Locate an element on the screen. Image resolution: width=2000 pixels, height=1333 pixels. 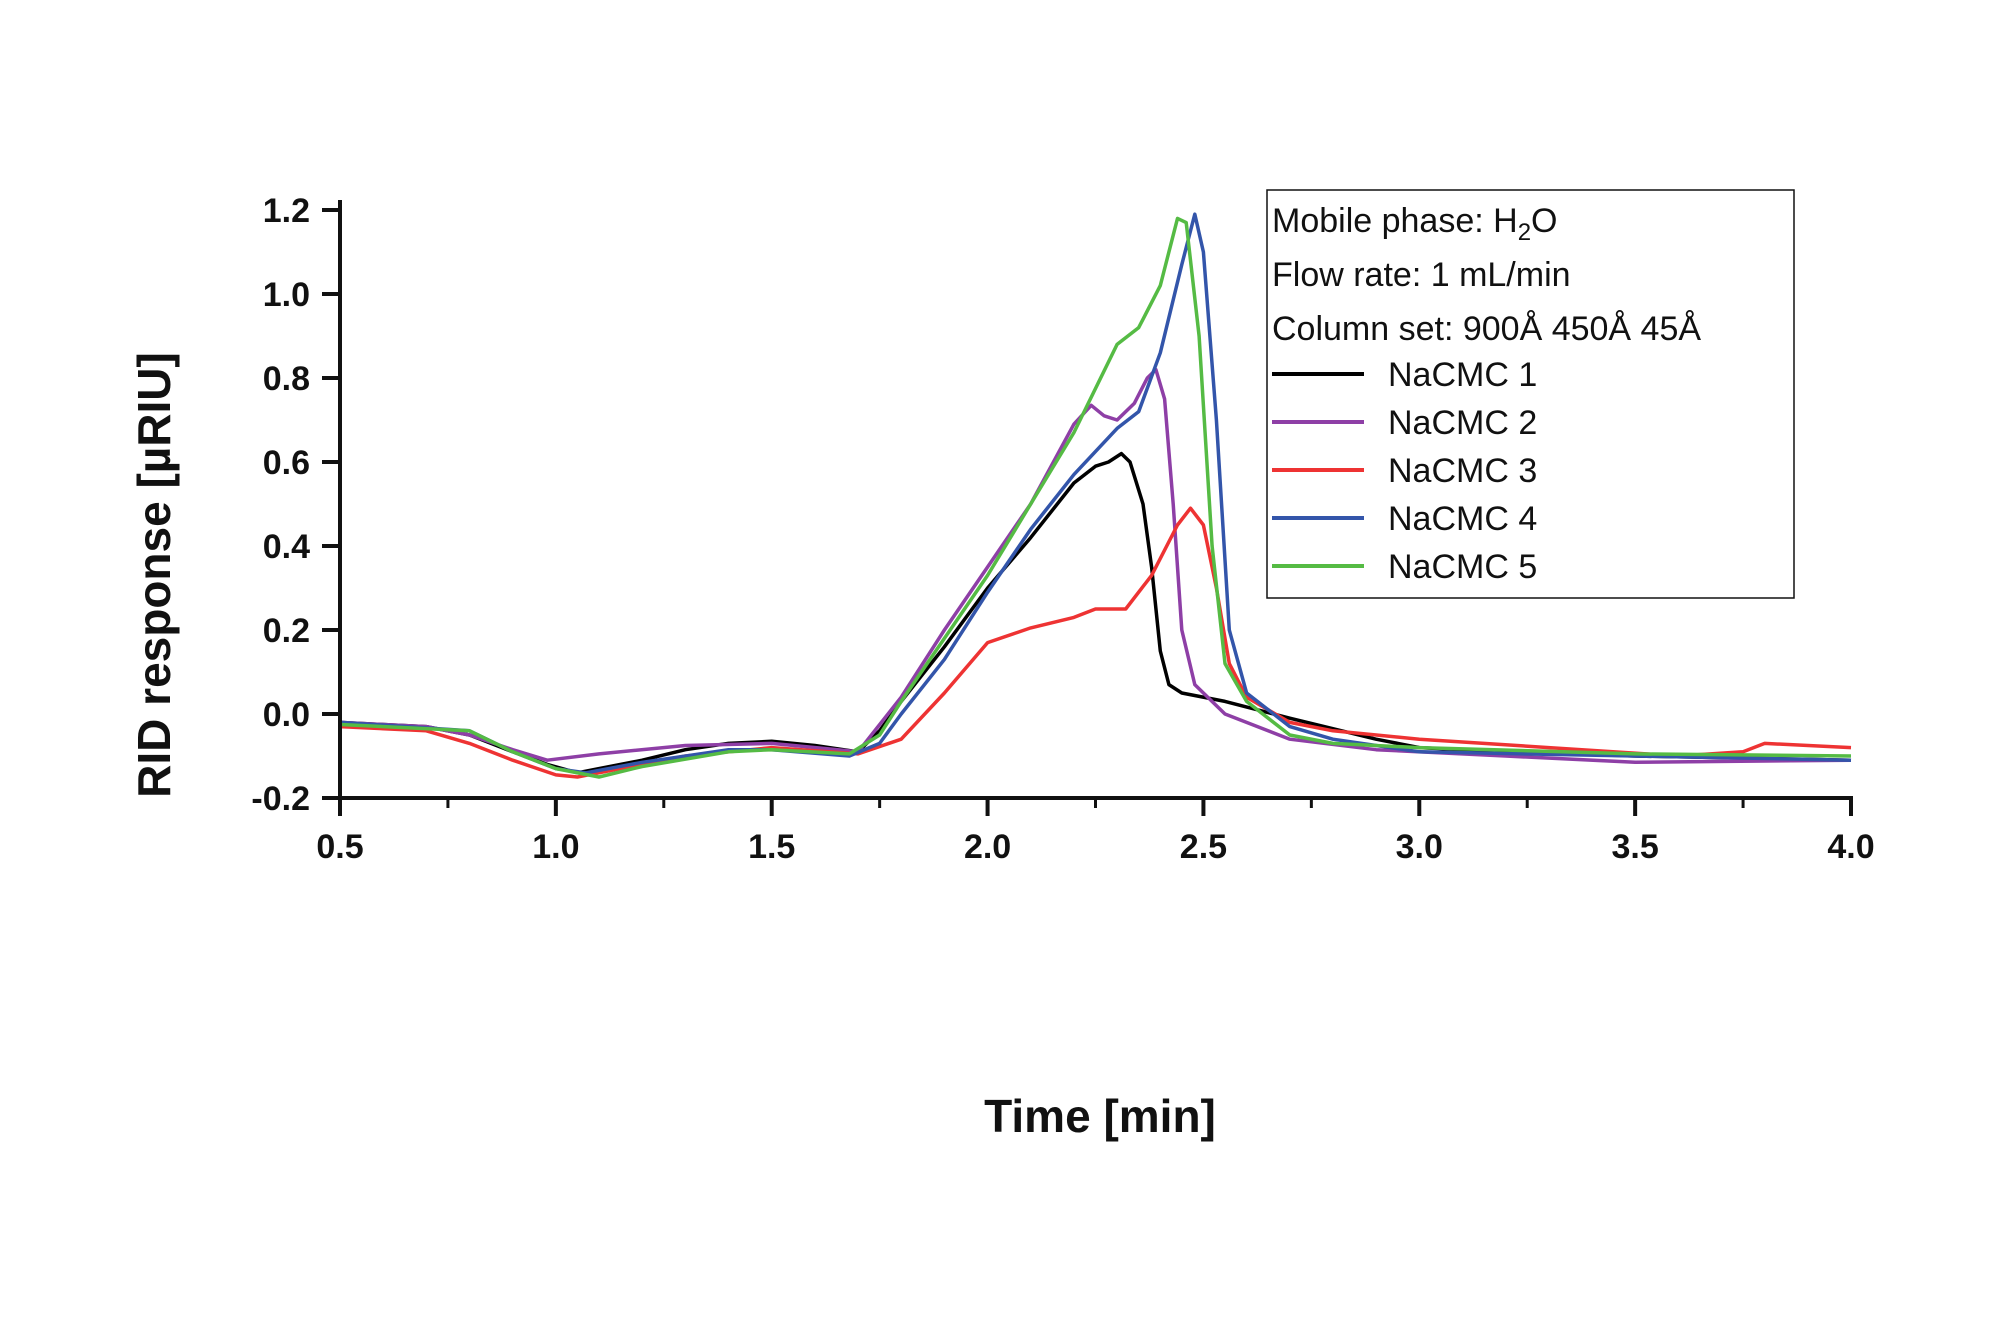
x-tick-label: 2.0 is located at coordinates (987, 847).